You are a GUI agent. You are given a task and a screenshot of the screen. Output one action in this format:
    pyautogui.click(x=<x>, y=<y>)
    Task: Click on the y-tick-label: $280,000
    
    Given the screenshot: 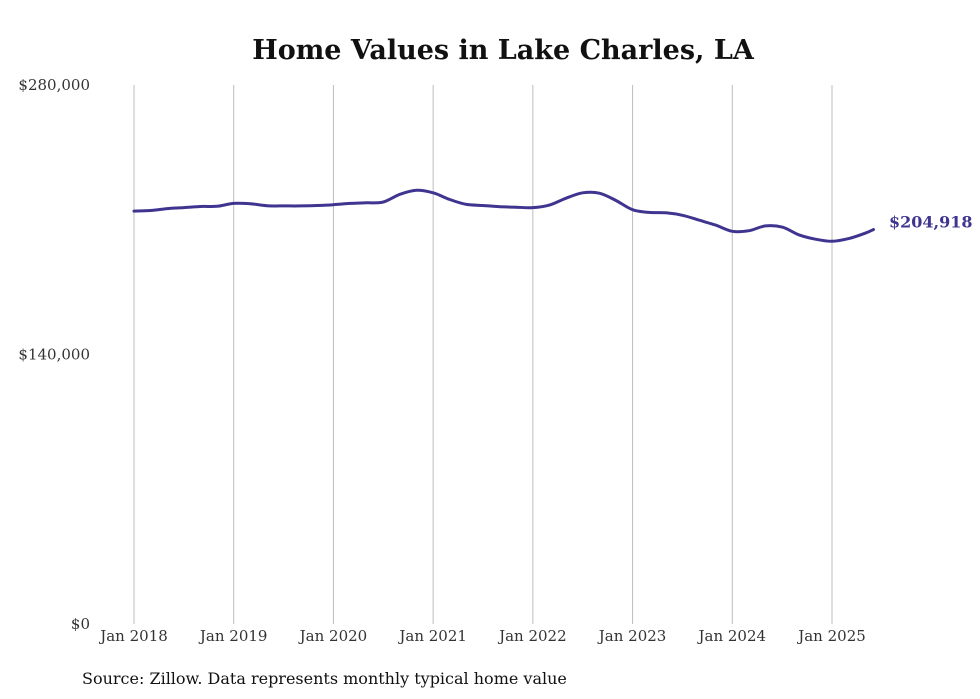 What is the action you would take?
    pyautogui.click(x=54, y=85)
    